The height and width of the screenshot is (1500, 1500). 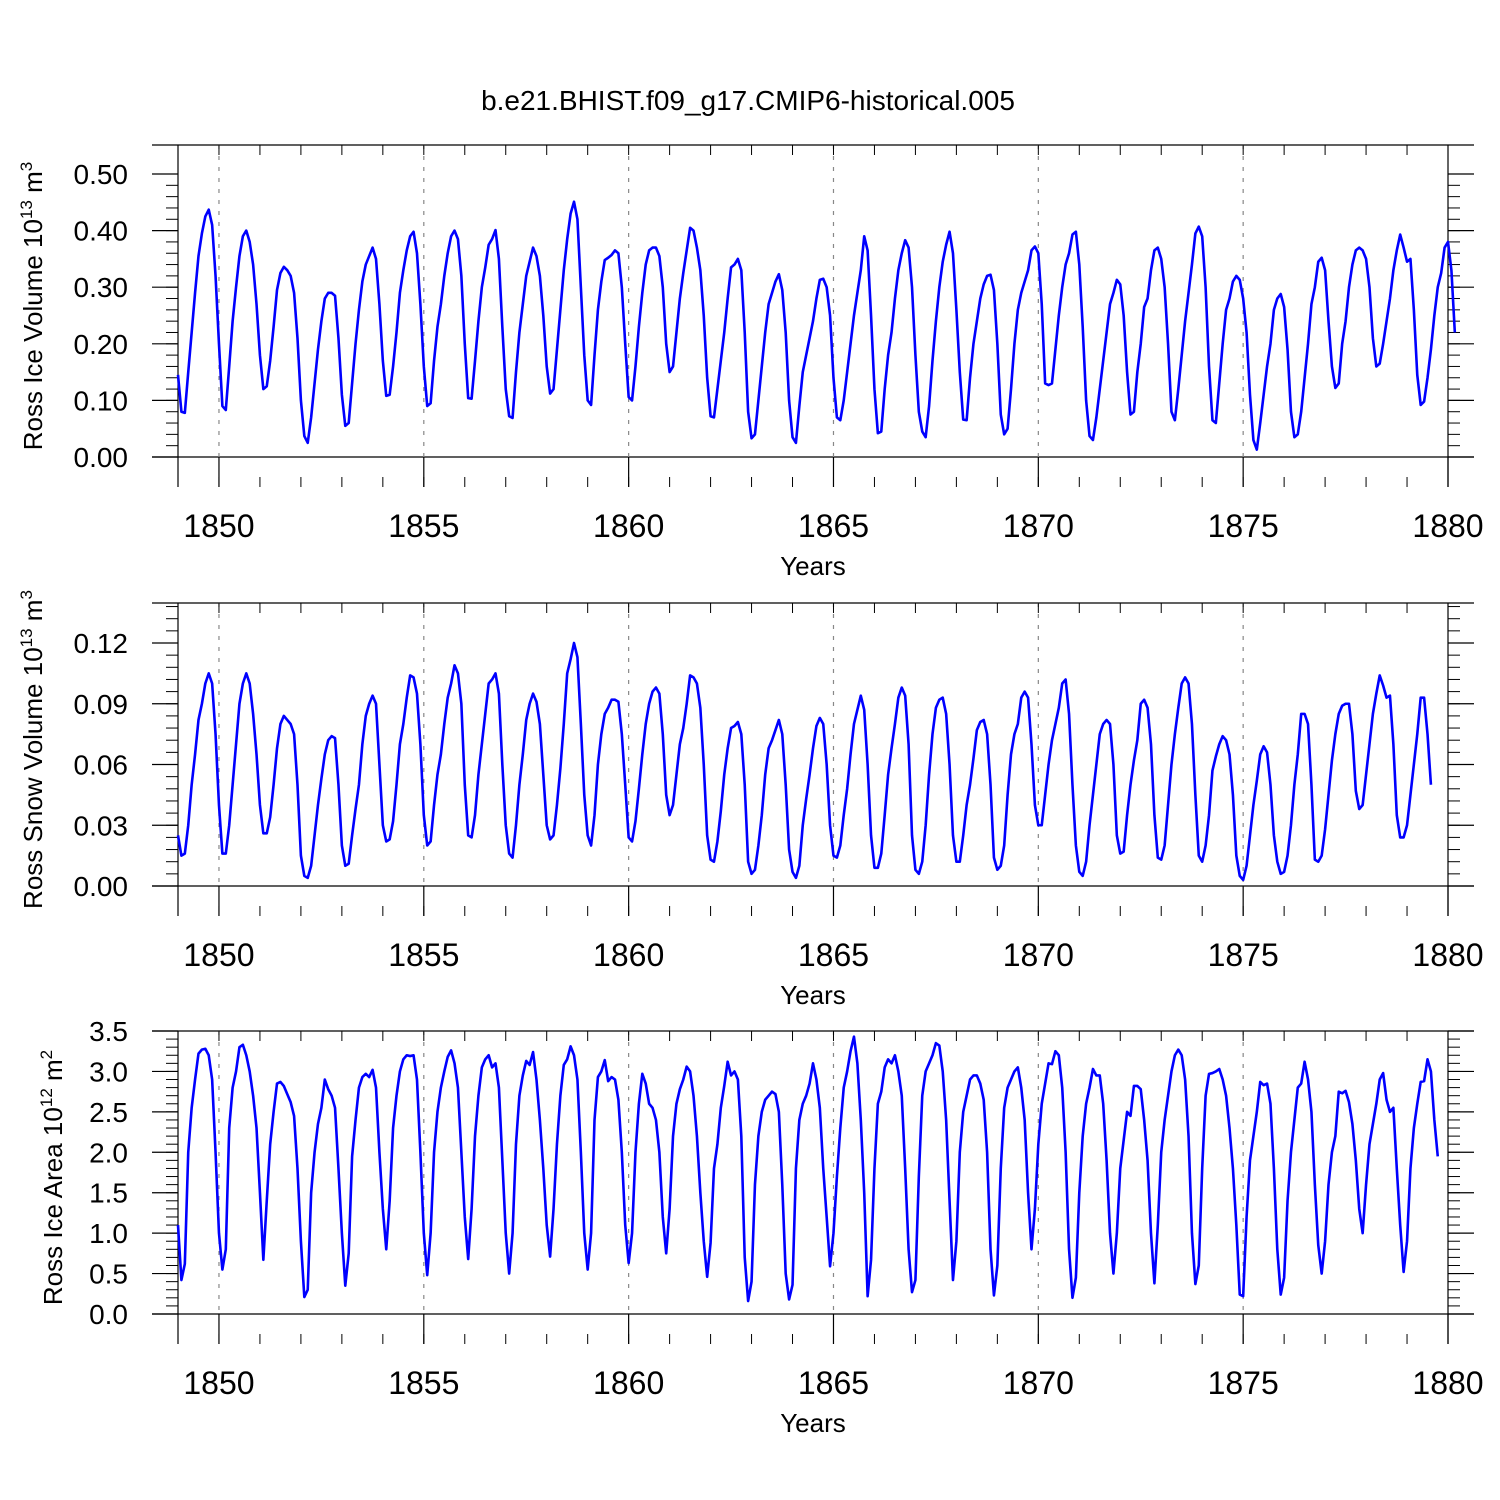 What do you see at coordinates (101, 765) in the screenshot?
I see `y-tick-label: 0.06` at bounding box center [101, 765].